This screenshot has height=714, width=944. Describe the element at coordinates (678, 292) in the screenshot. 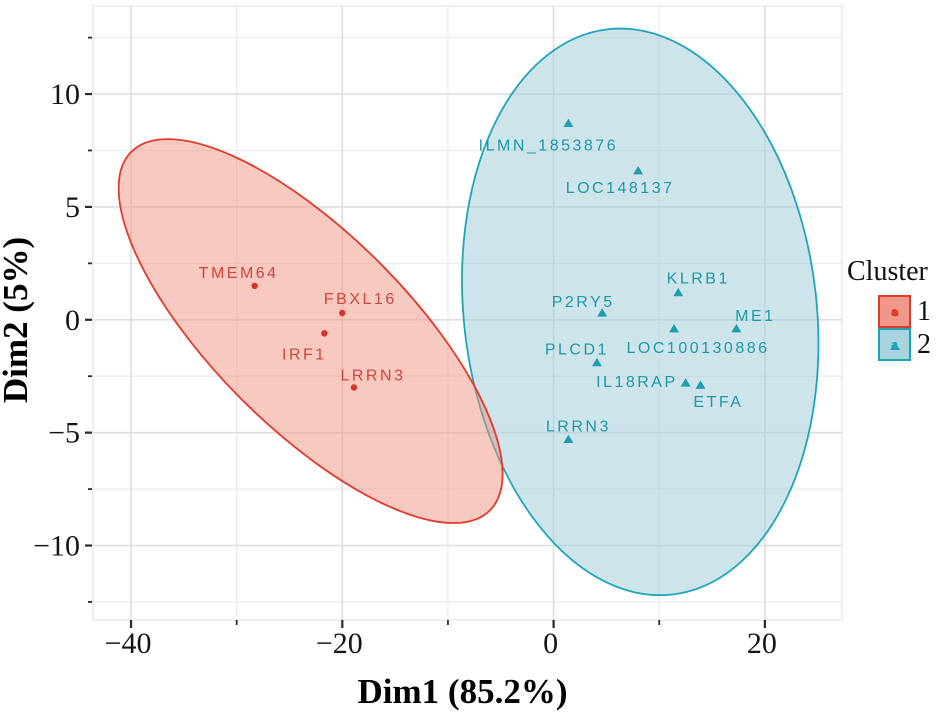

I see `data-point-KLRB1` at that location.